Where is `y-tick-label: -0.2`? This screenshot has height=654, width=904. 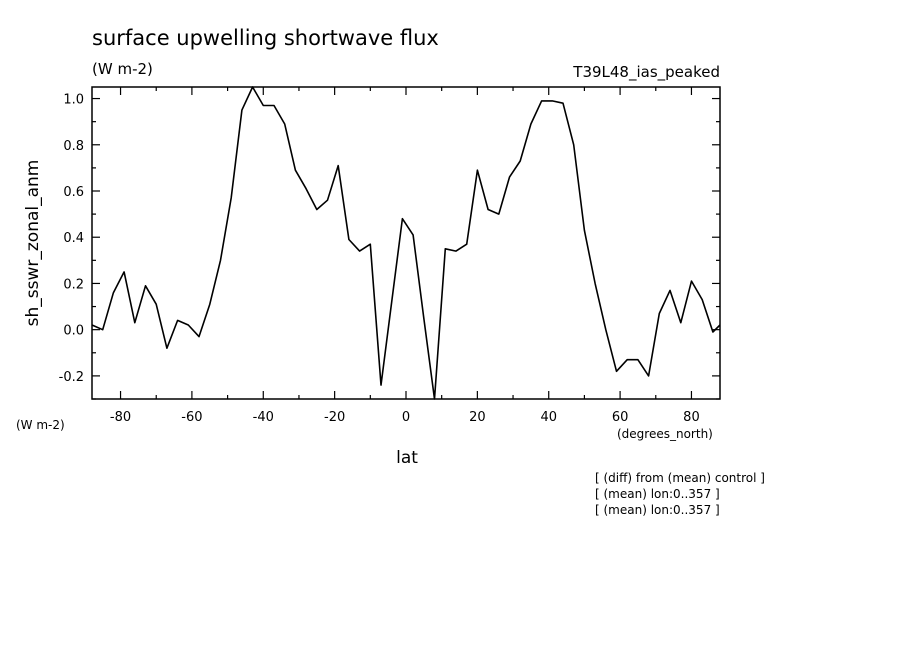
y-tick-label: -0.2 is located at coordinates (71, 377).